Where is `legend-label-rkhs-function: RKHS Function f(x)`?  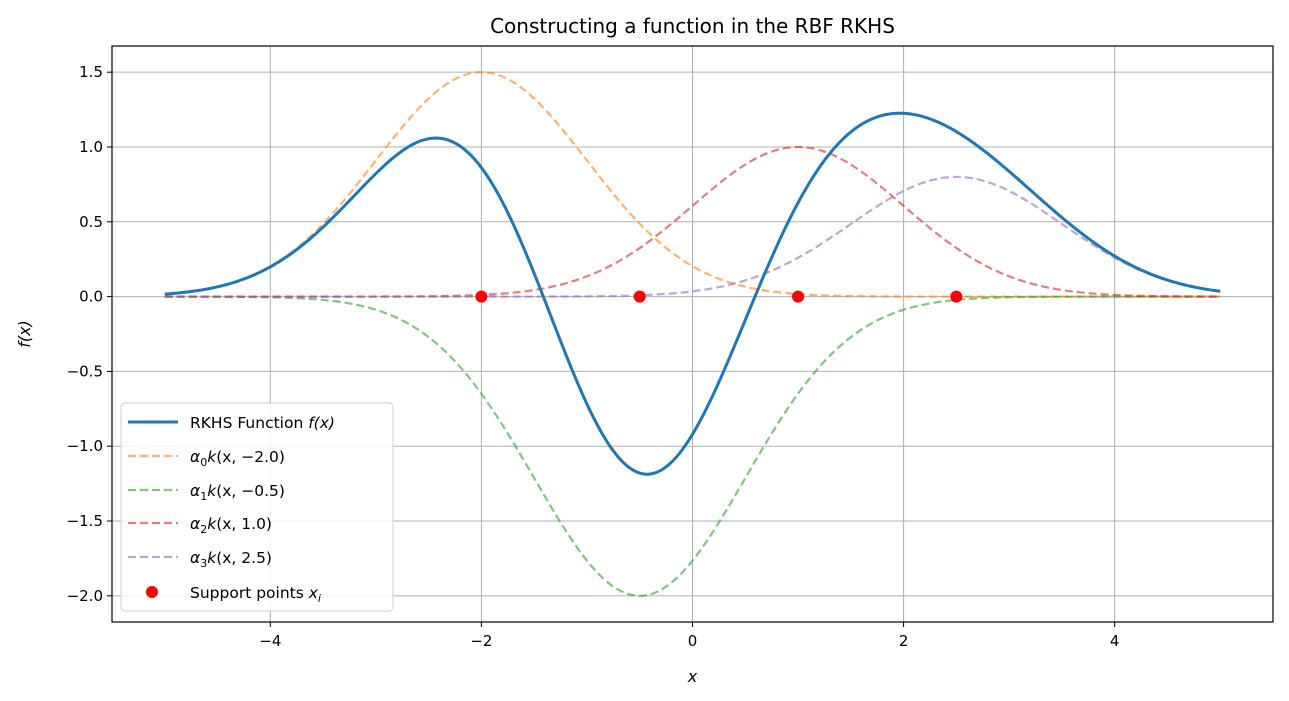 legend-label-rkhs-function: RKHS Function f(x) is located at coordinates (262, 423).